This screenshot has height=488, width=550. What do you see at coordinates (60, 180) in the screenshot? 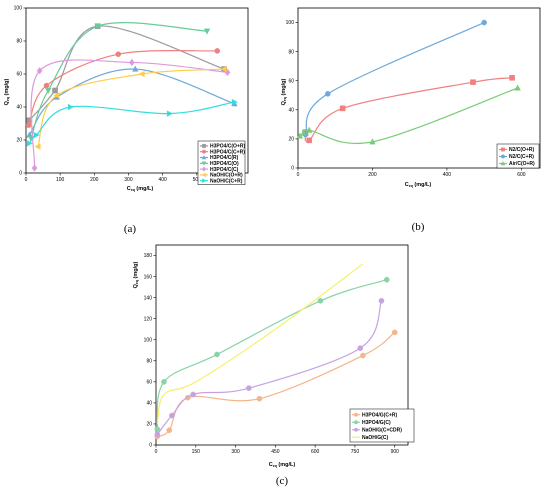
I see `x-tick-label-a-1: 100` at bounding box center [60, 180].